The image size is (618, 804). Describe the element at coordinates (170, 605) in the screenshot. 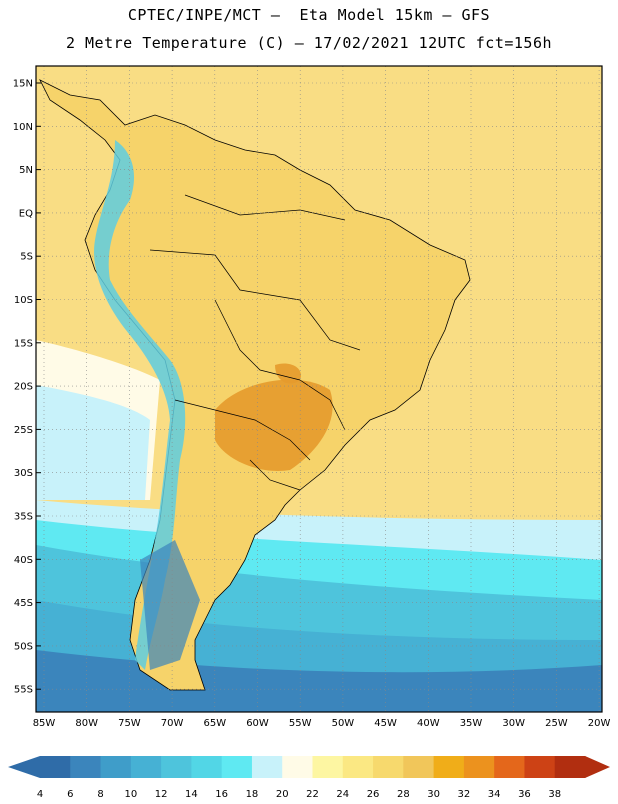

I see `patagonia-cool` at that location.